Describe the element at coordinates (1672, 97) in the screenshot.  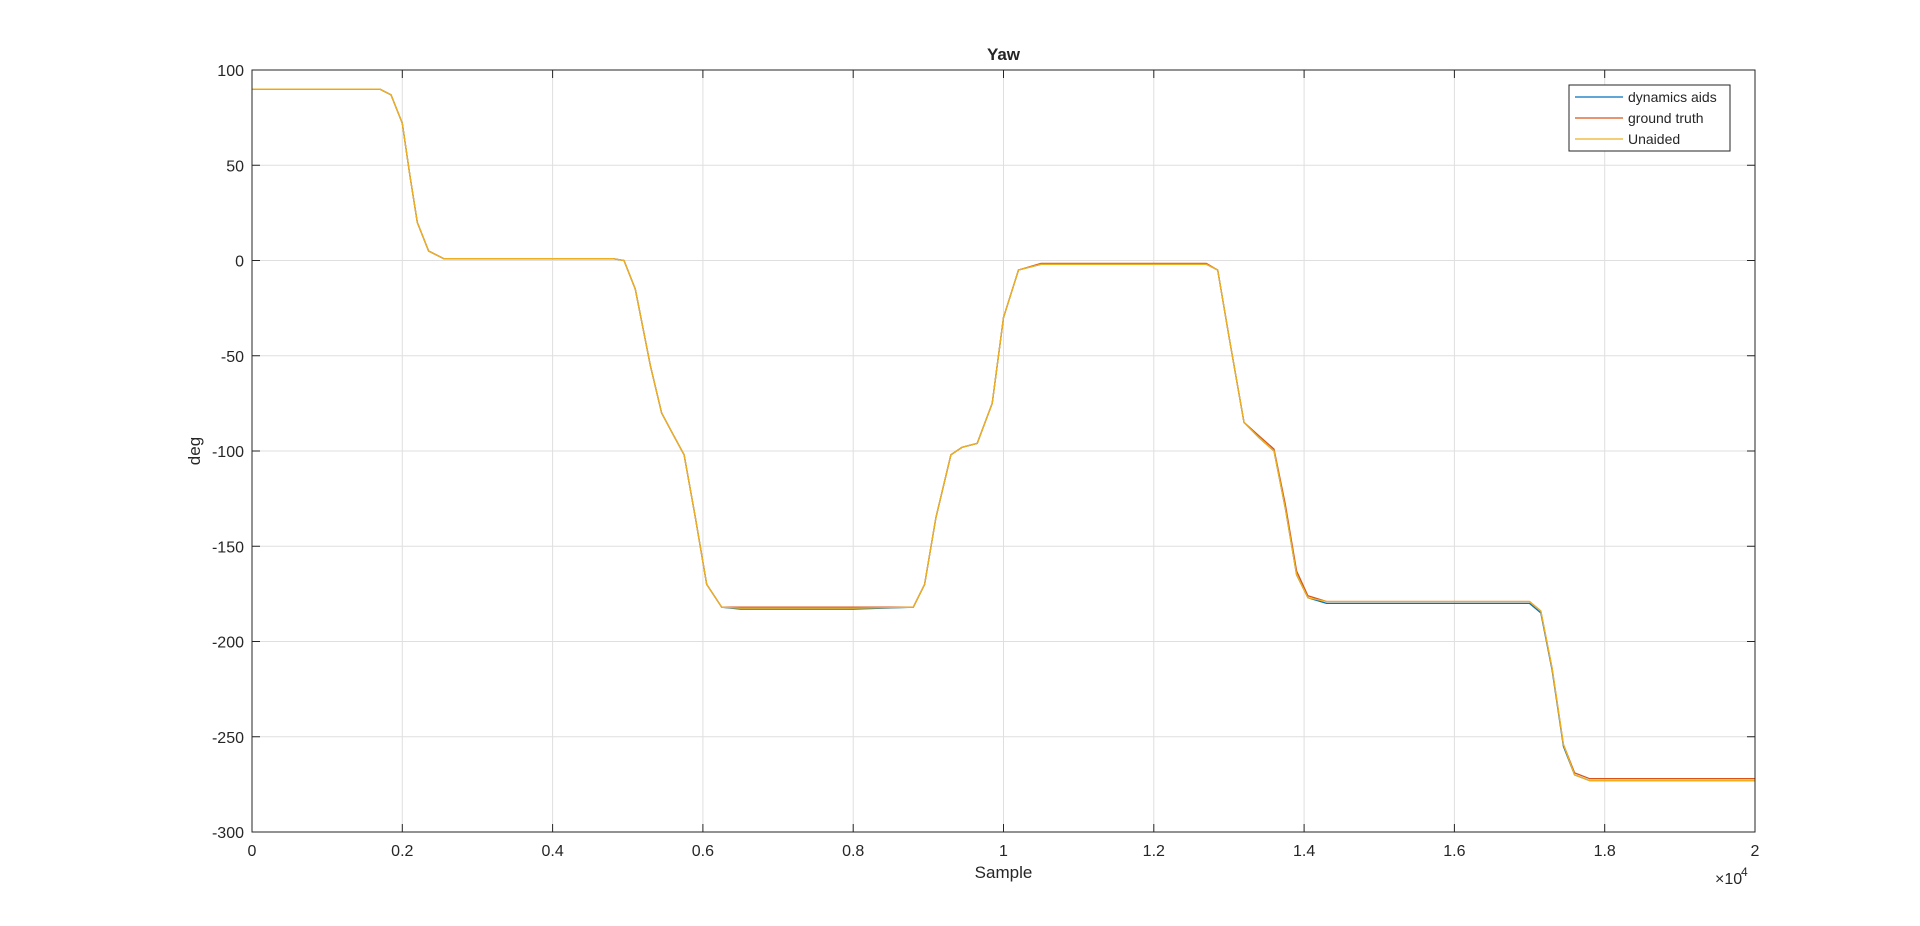
I see `legend-label: dynamics aids` at that location.